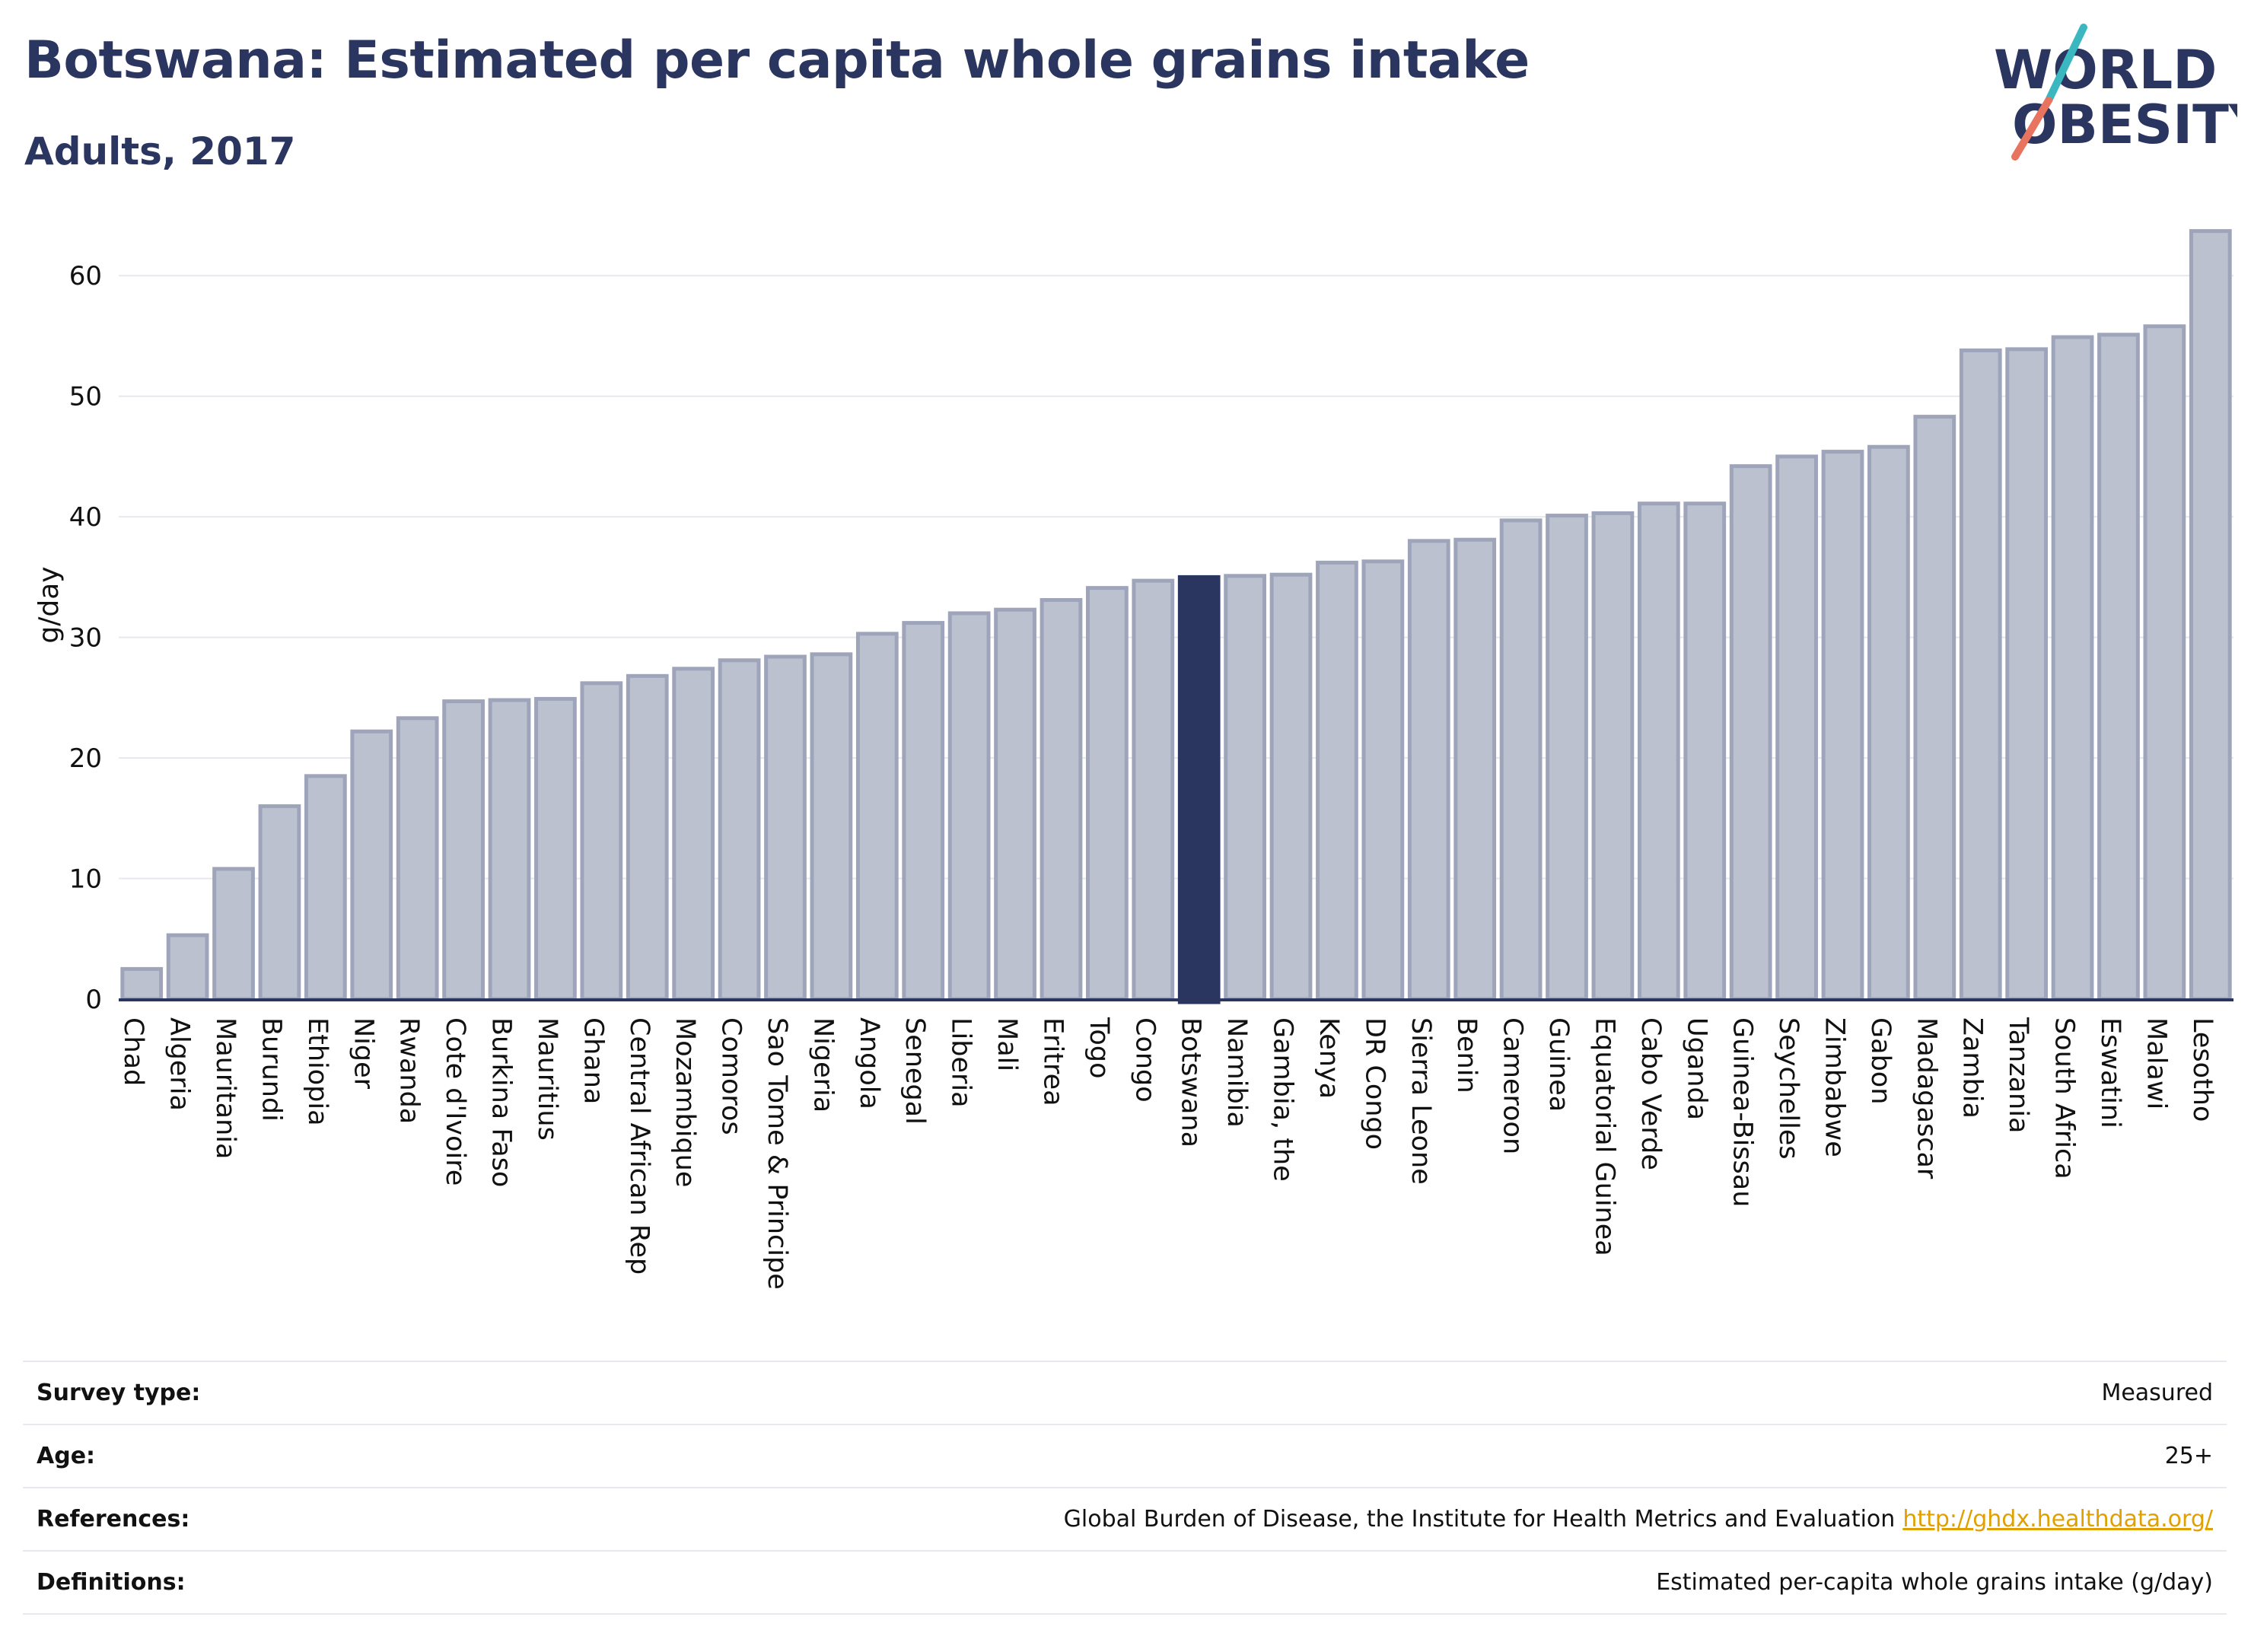  I want to click on x-tick-label: Cameroon, so click(1513, 1085).